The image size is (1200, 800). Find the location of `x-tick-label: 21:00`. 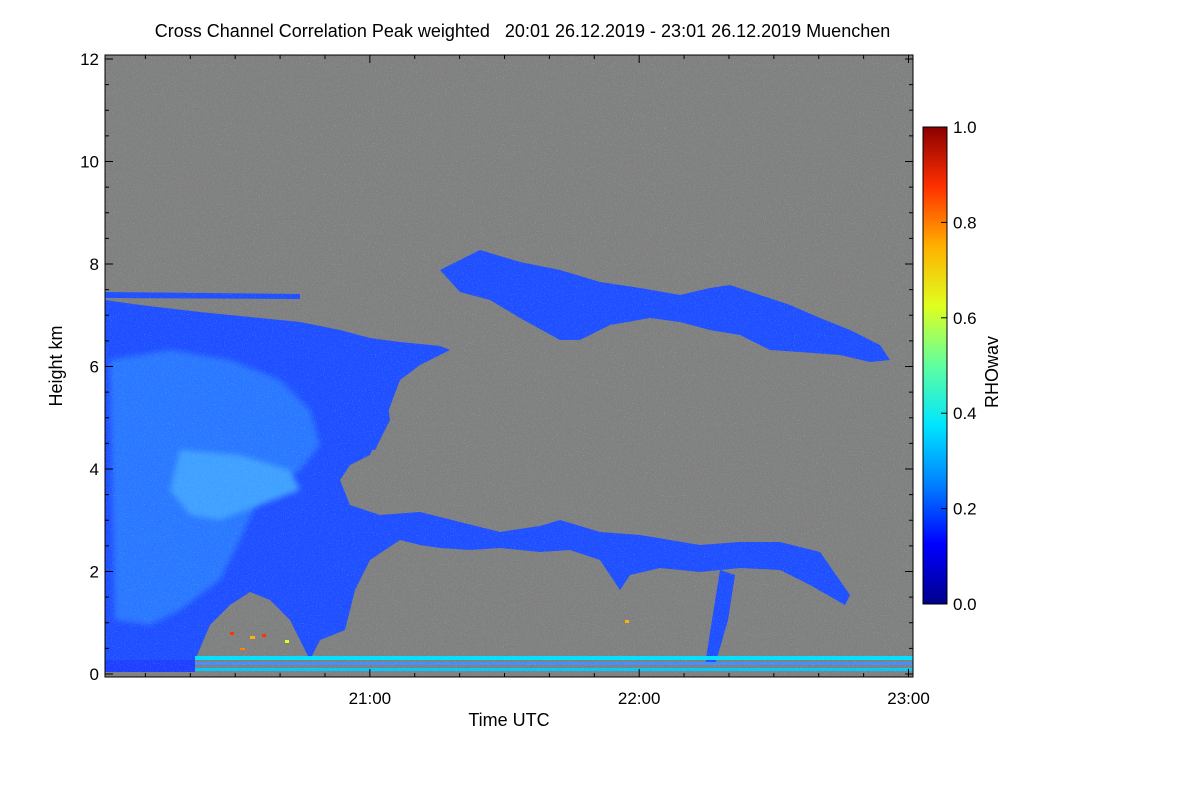

x-tick-label: 21:00 is located at coordinates (370, 698).